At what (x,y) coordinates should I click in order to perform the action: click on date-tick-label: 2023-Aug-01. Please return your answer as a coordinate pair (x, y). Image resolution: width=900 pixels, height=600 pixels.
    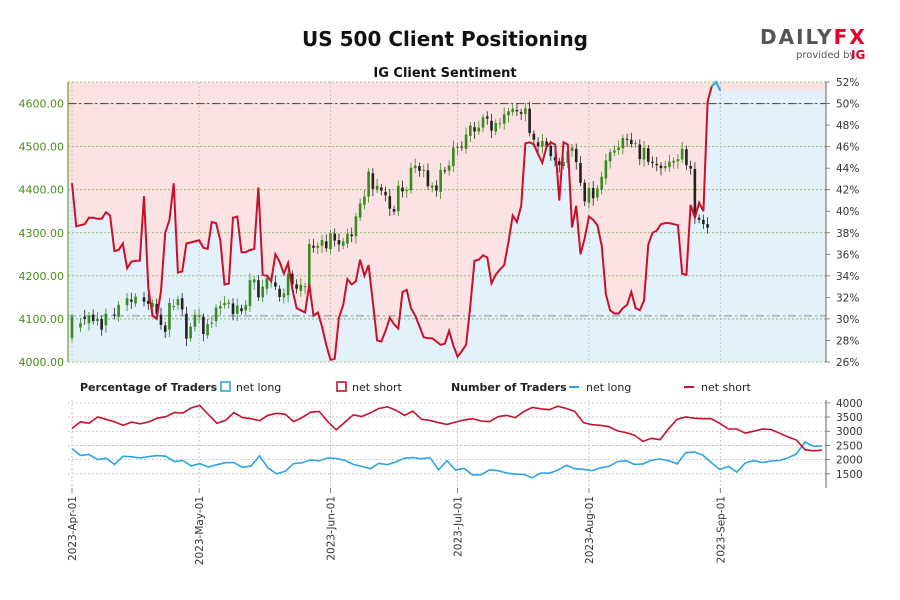
    Looking at the image, I should click on (590, 530).